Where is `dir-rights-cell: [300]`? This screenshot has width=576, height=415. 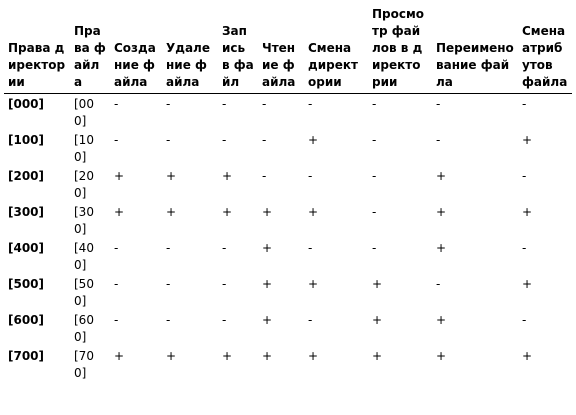
dir-rights-cell: [300] is located at coordinates (26, 212).